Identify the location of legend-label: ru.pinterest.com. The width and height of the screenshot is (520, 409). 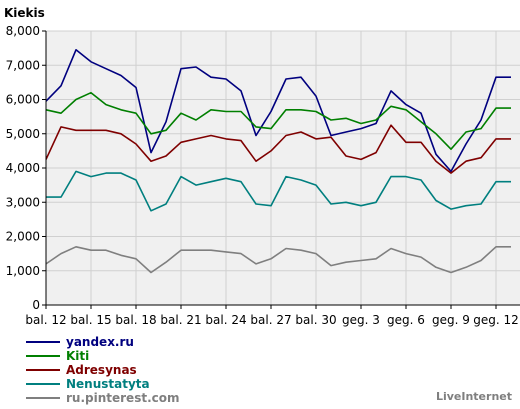
(123, 398).